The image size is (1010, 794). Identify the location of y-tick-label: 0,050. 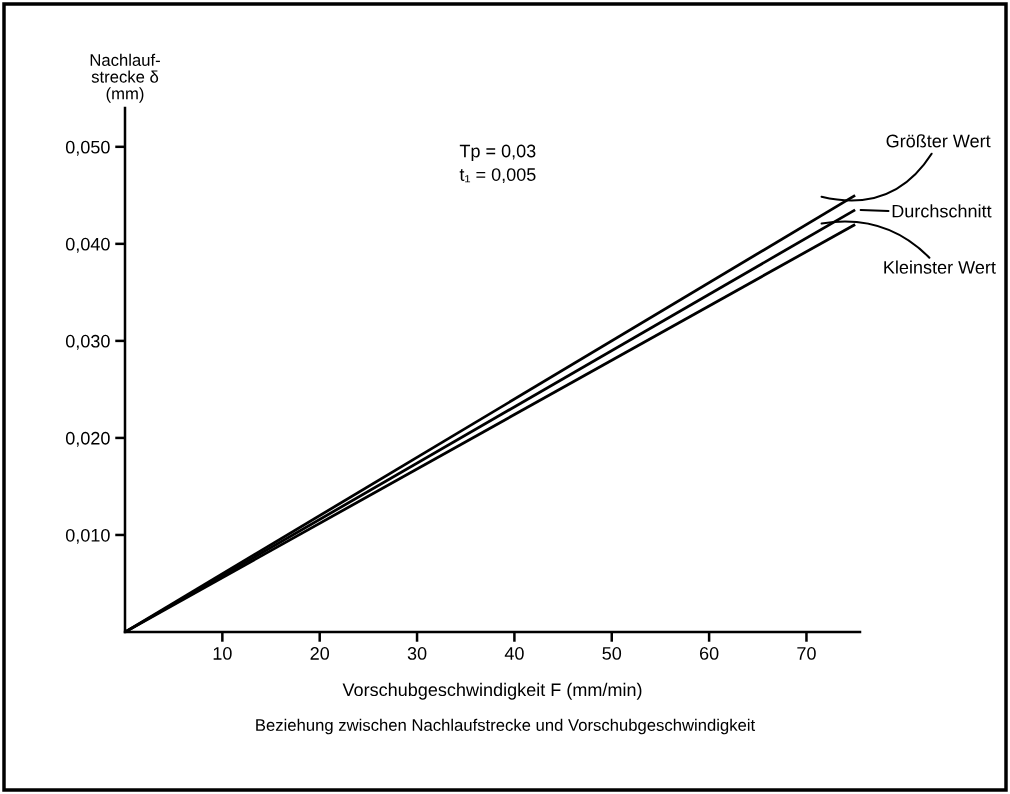
(87, 148).